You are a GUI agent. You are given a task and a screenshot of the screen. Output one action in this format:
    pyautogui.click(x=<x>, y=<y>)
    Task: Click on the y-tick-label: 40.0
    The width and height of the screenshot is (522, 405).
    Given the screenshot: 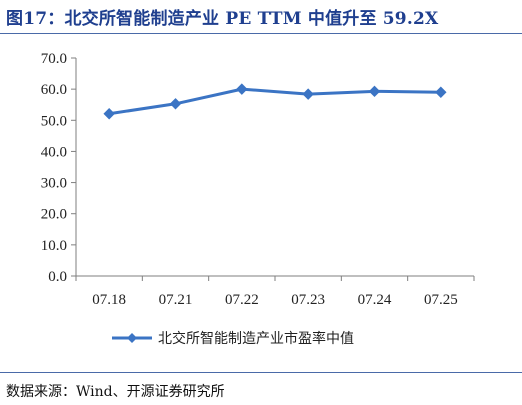 What is the action you would take?
    pyautogui.click(x=54, y=152)
    